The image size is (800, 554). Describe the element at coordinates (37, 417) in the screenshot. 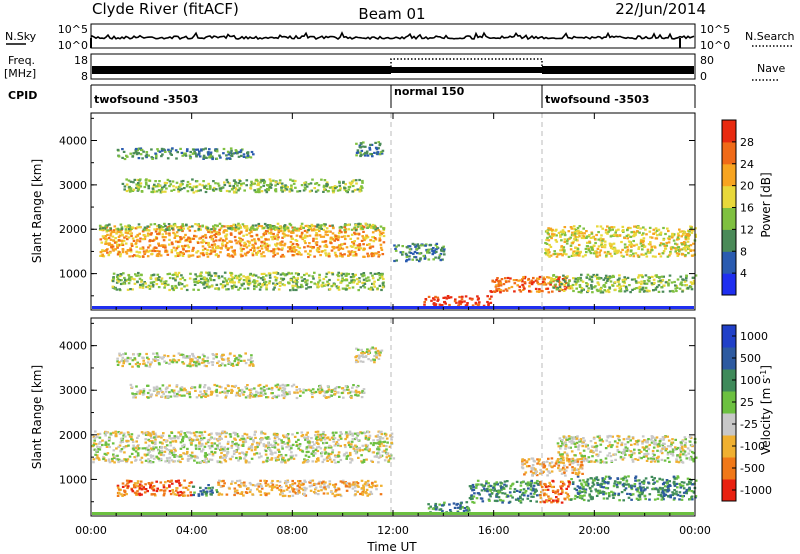

I see `velocity-ylabel: Slant Range [km]` at that location.